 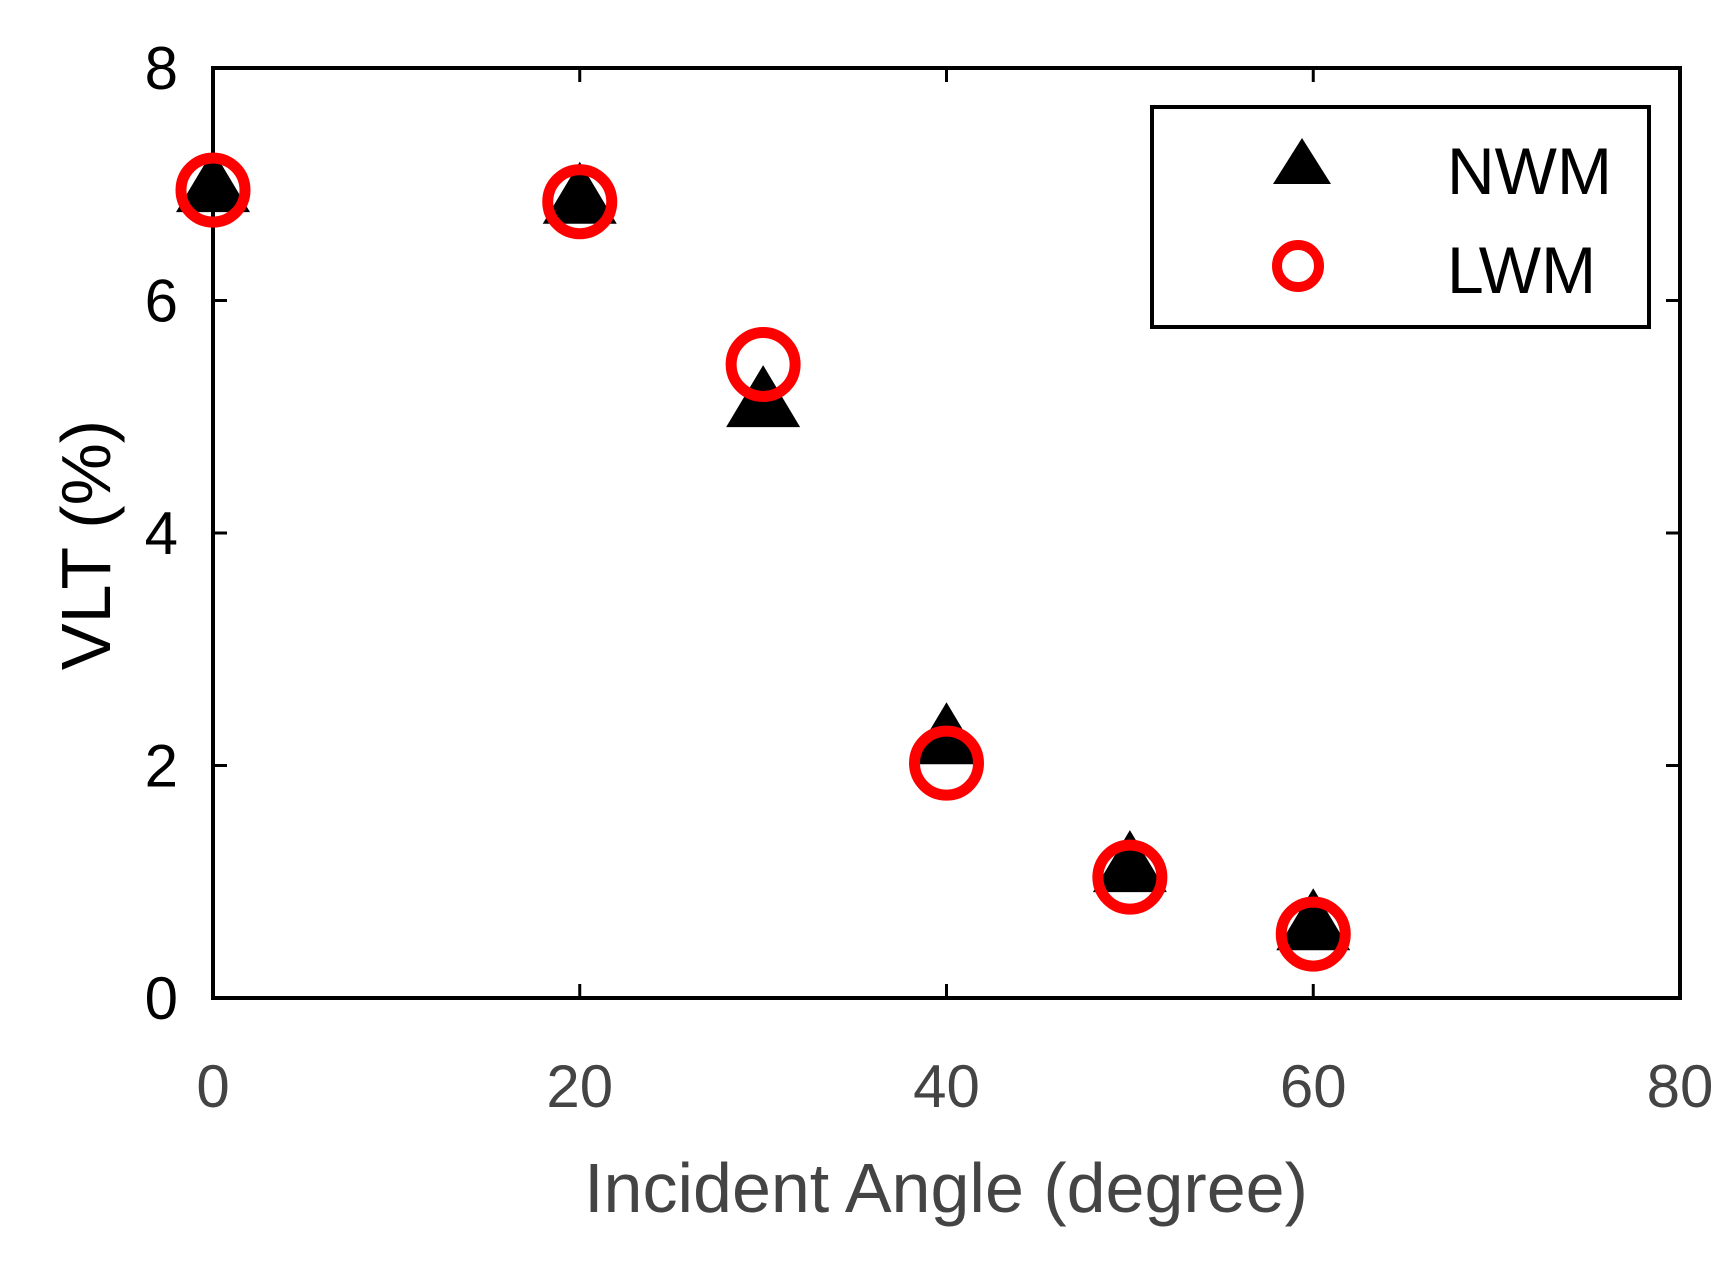 What do you see at coordinates (579, 1086) in the screenshot?
I see `x-tick-label: 20` at bounding box center [579, 1086].